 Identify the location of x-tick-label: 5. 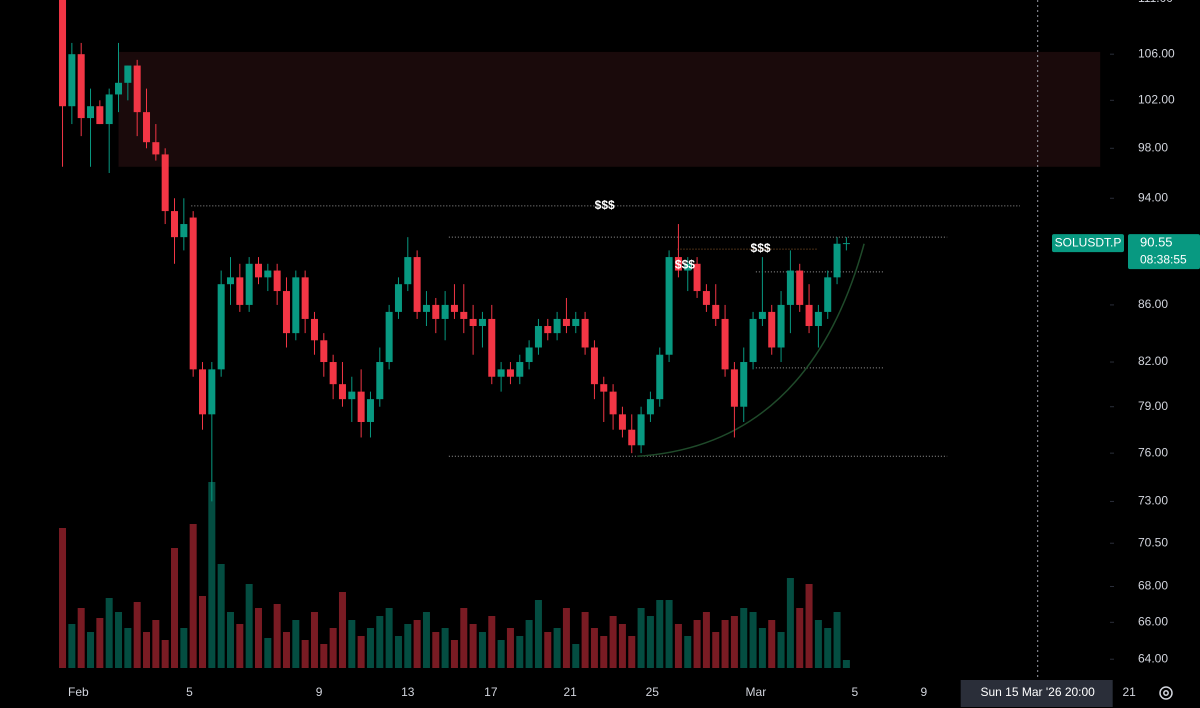
(189, 692).